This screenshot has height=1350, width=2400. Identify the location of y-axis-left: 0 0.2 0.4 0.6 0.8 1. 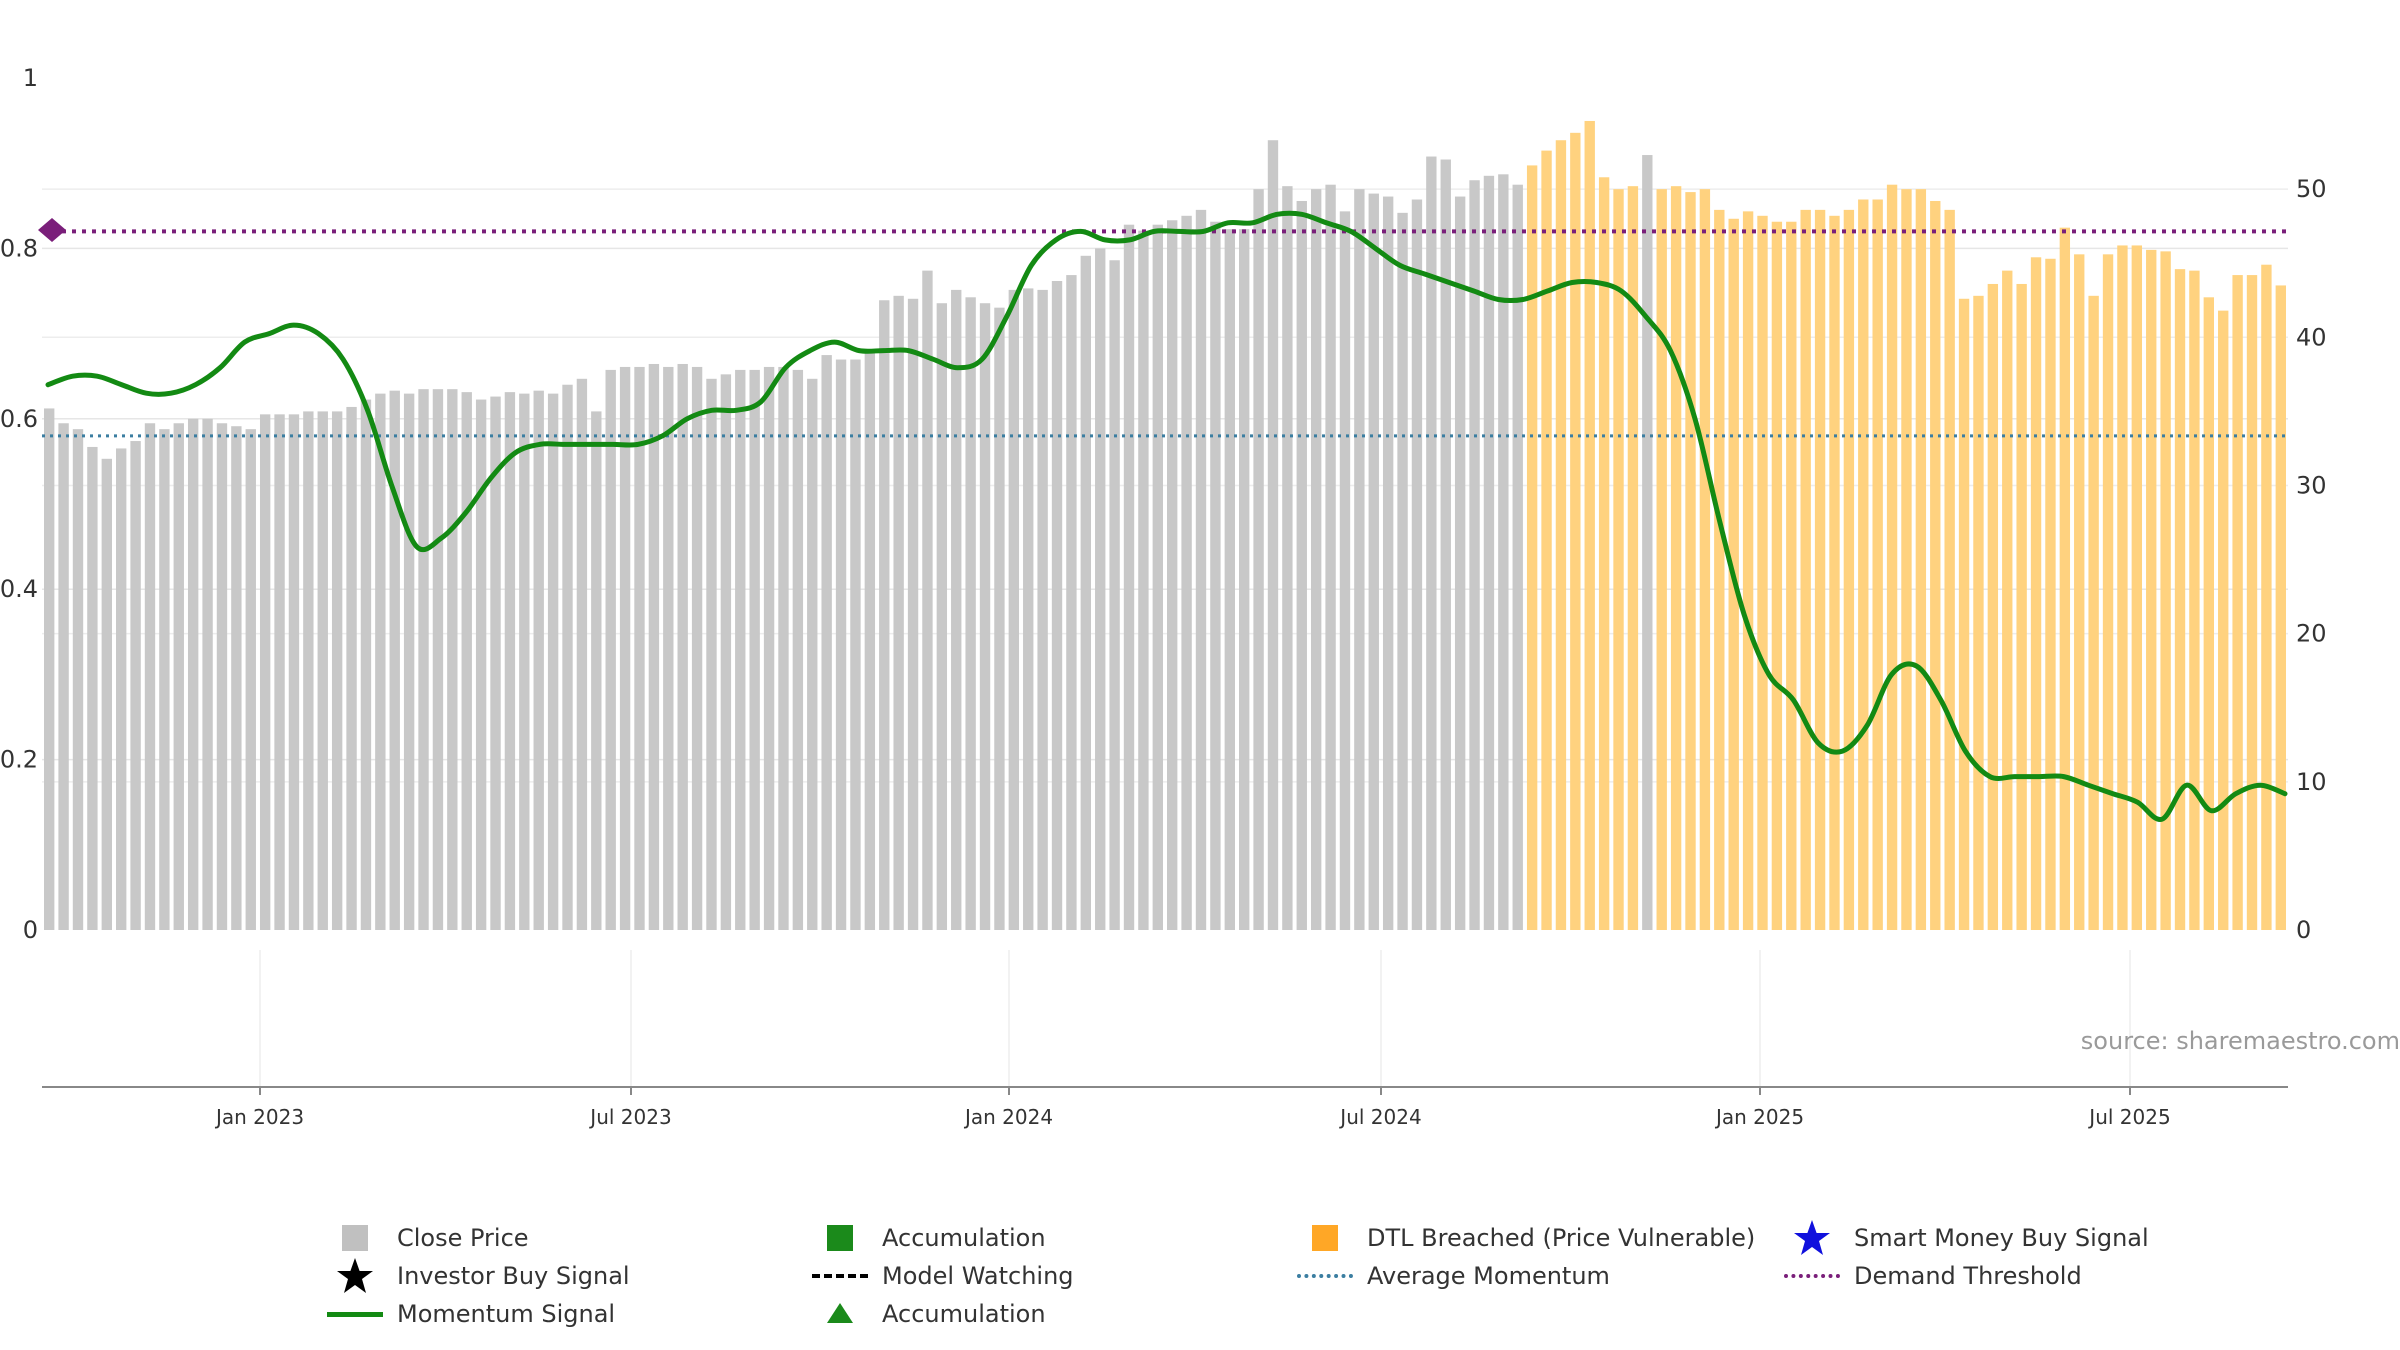
(19, 504).